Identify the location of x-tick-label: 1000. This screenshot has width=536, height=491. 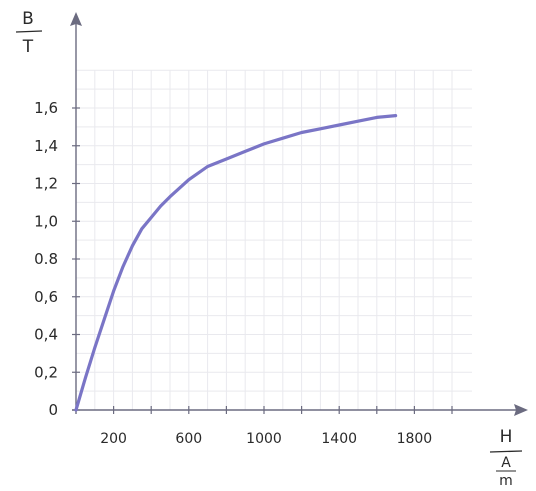
(264, 439).